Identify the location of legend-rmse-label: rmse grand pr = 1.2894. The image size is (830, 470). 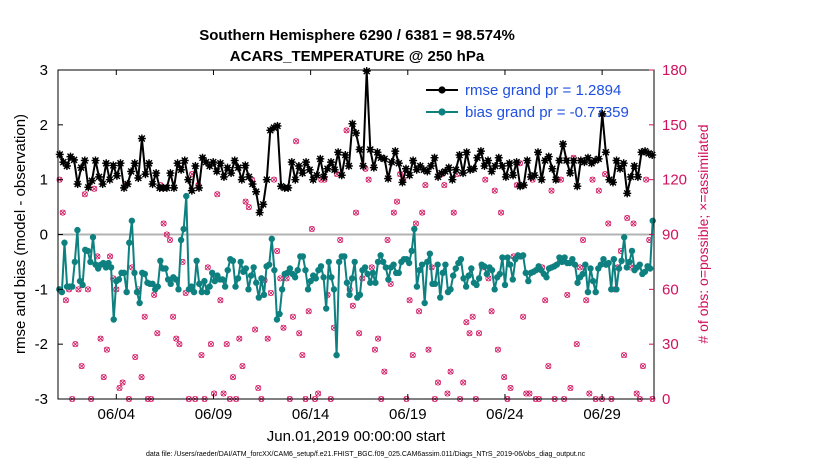
(543, 90).